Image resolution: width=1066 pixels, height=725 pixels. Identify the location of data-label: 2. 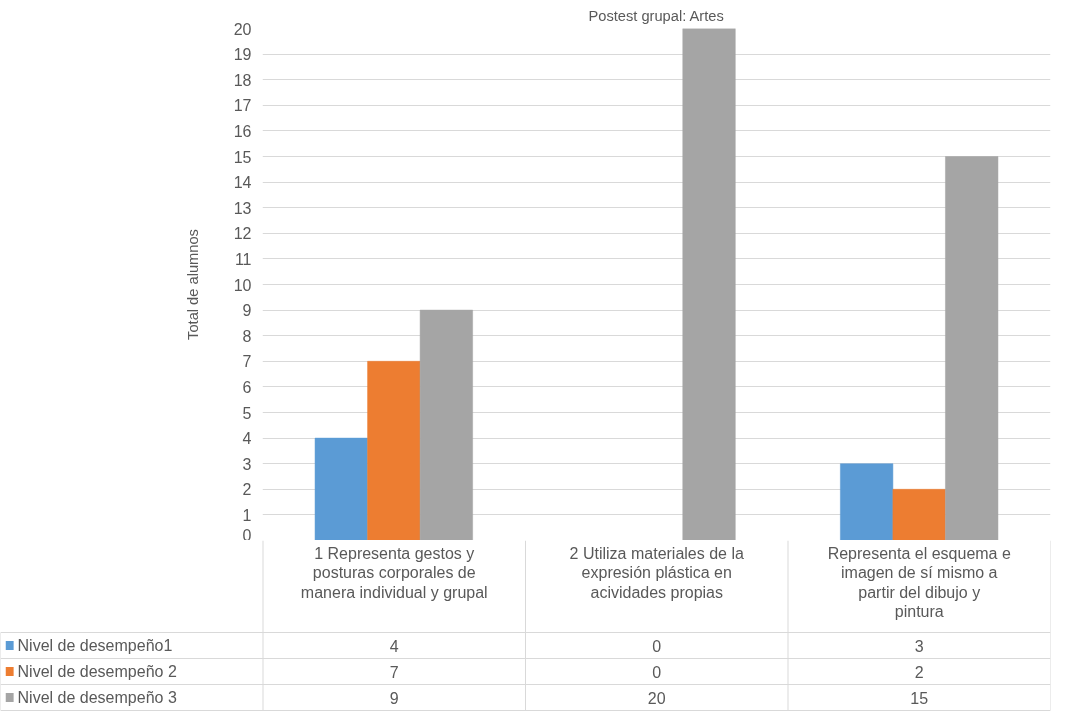
(919, 672).